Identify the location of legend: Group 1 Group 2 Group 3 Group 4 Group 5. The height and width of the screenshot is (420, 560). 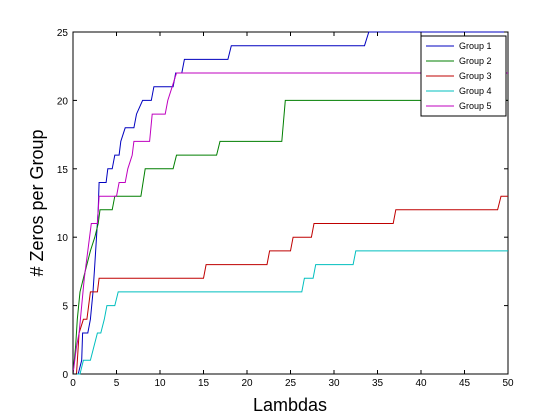
(463, 76).